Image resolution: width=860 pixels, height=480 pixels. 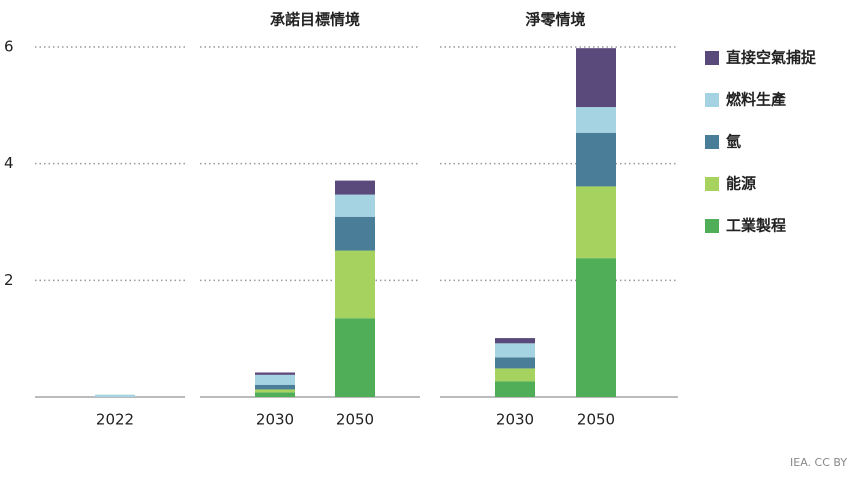 What do you see at coordinates (733, 142) in the screenshot?
I see `legend-label: 氫` at bounding box center [733, 142].